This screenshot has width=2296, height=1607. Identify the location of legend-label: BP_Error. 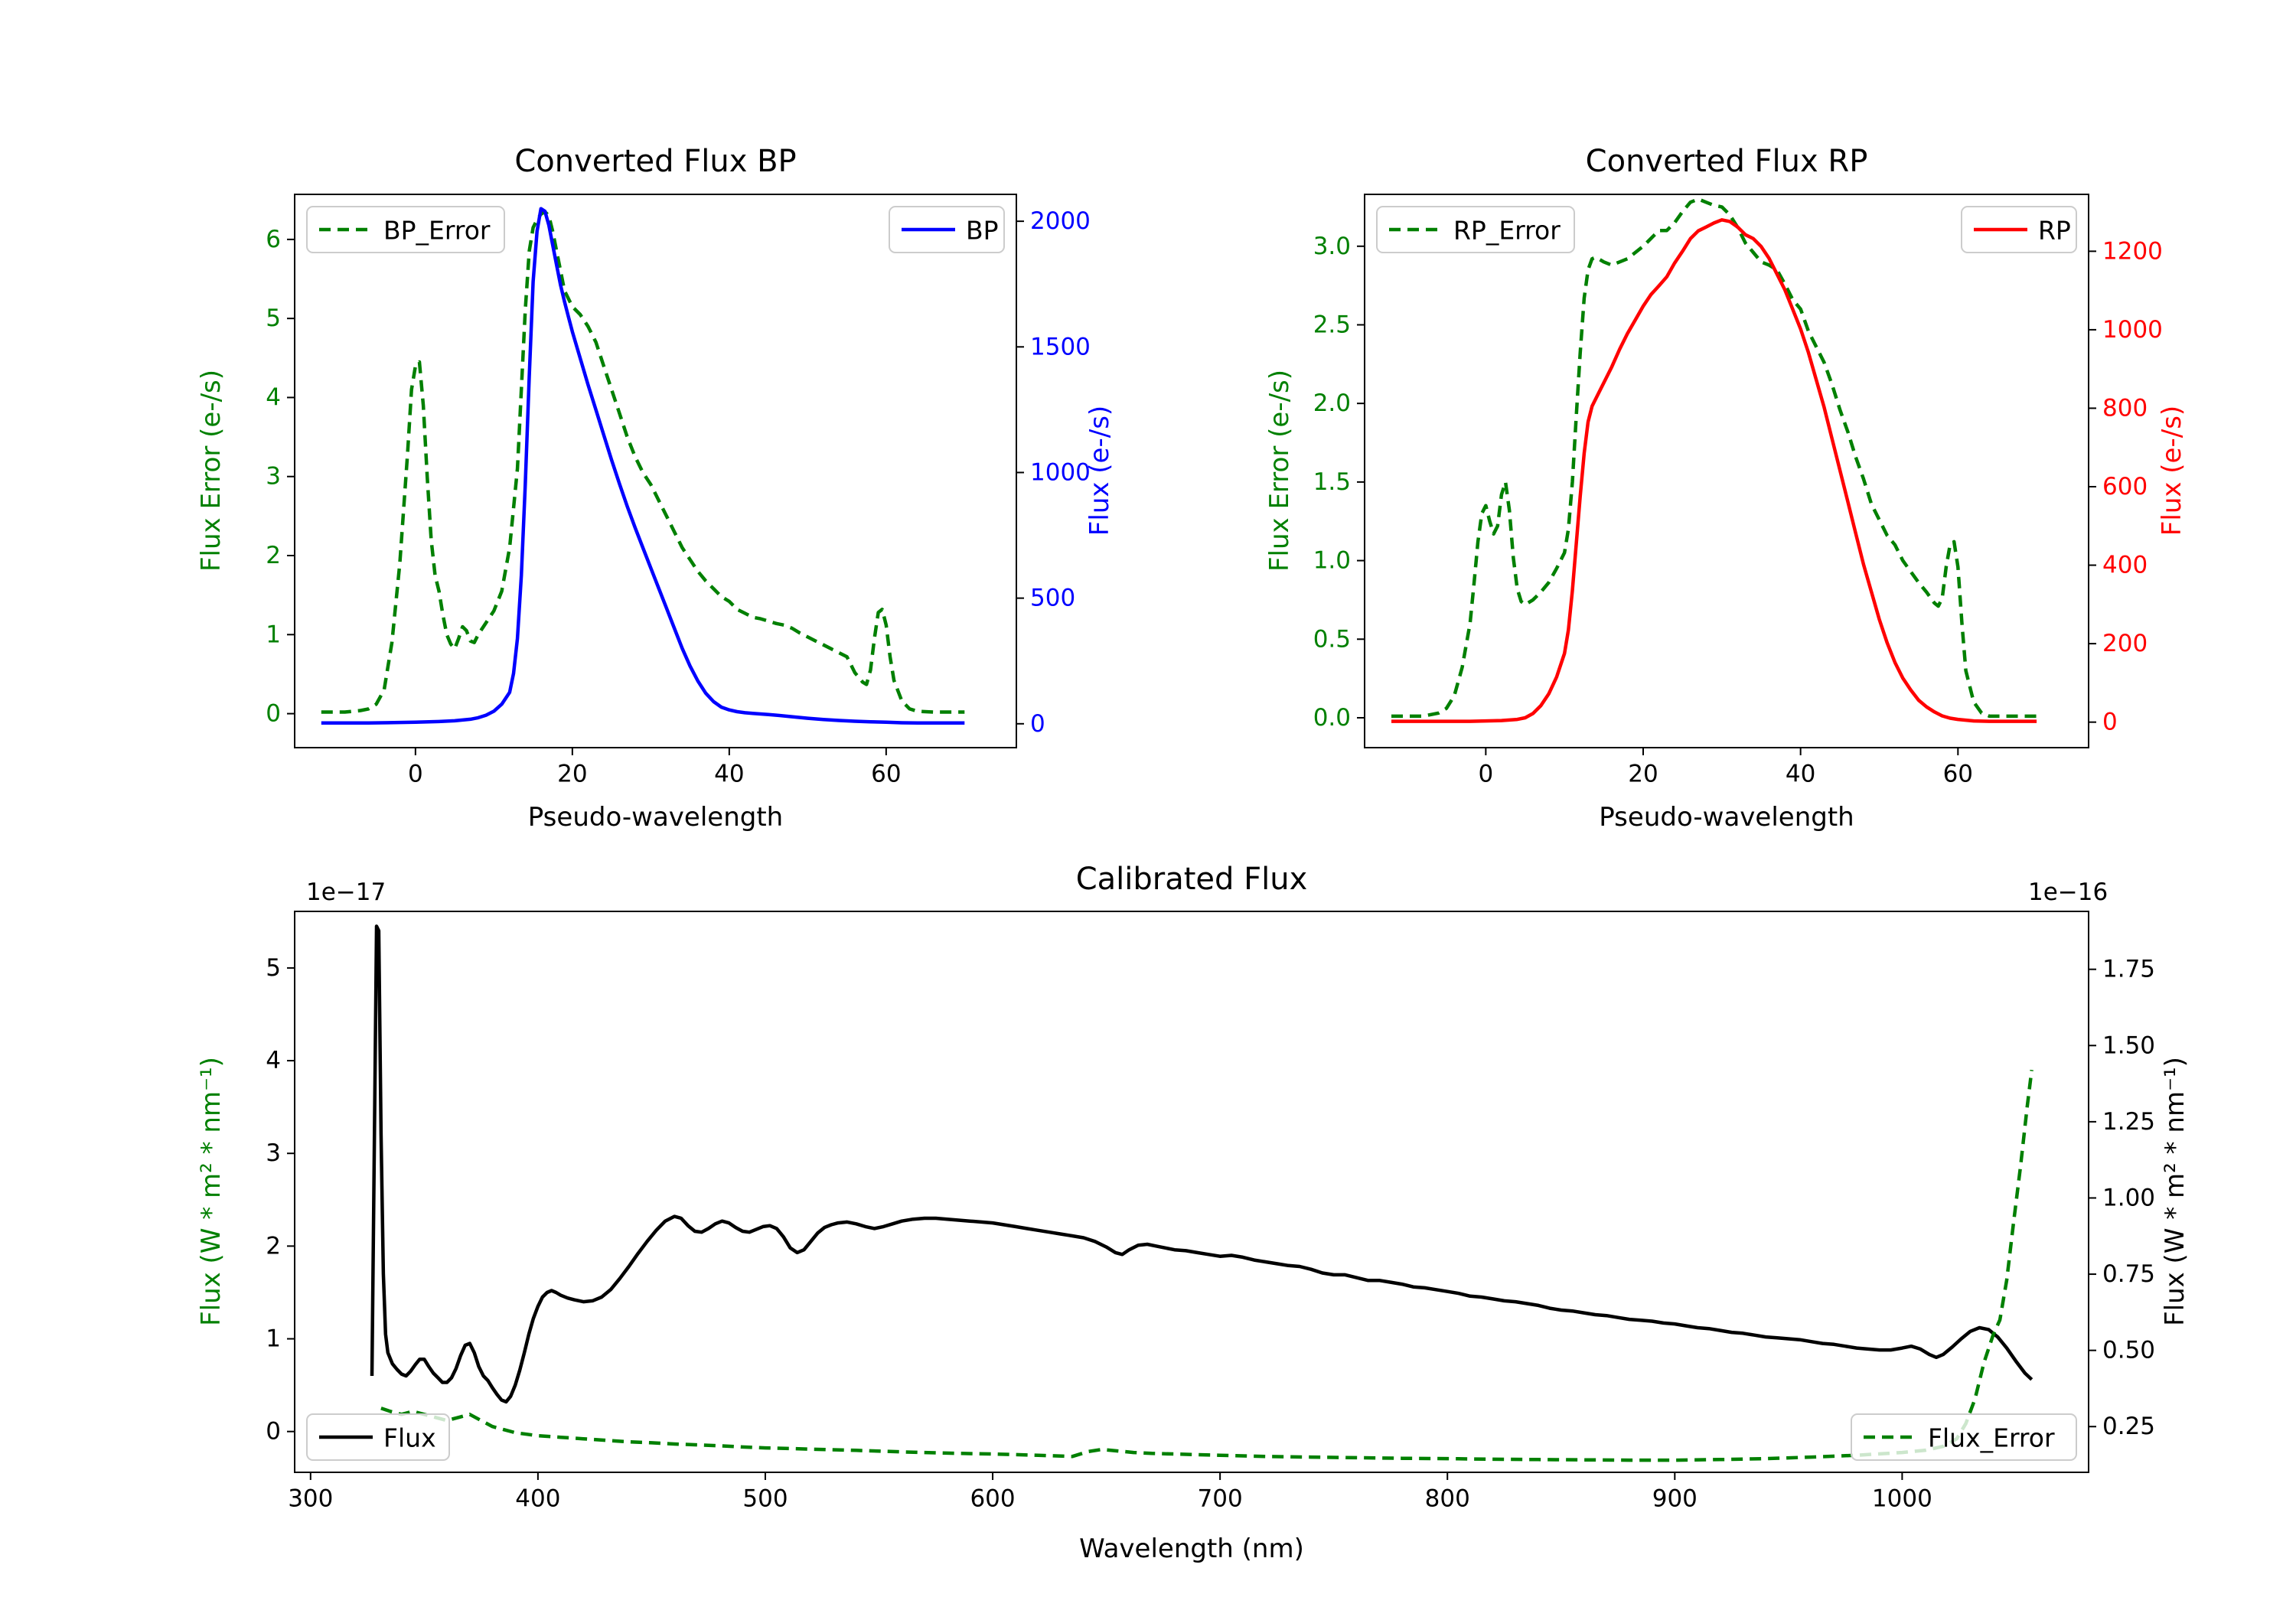
(437, 231).